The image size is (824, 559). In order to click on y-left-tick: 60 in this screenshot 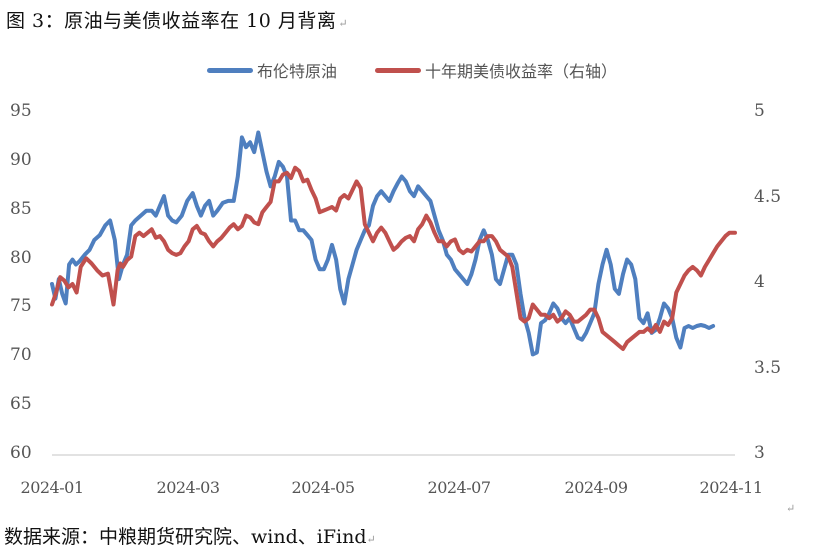, I will do `click(21, 453)`.